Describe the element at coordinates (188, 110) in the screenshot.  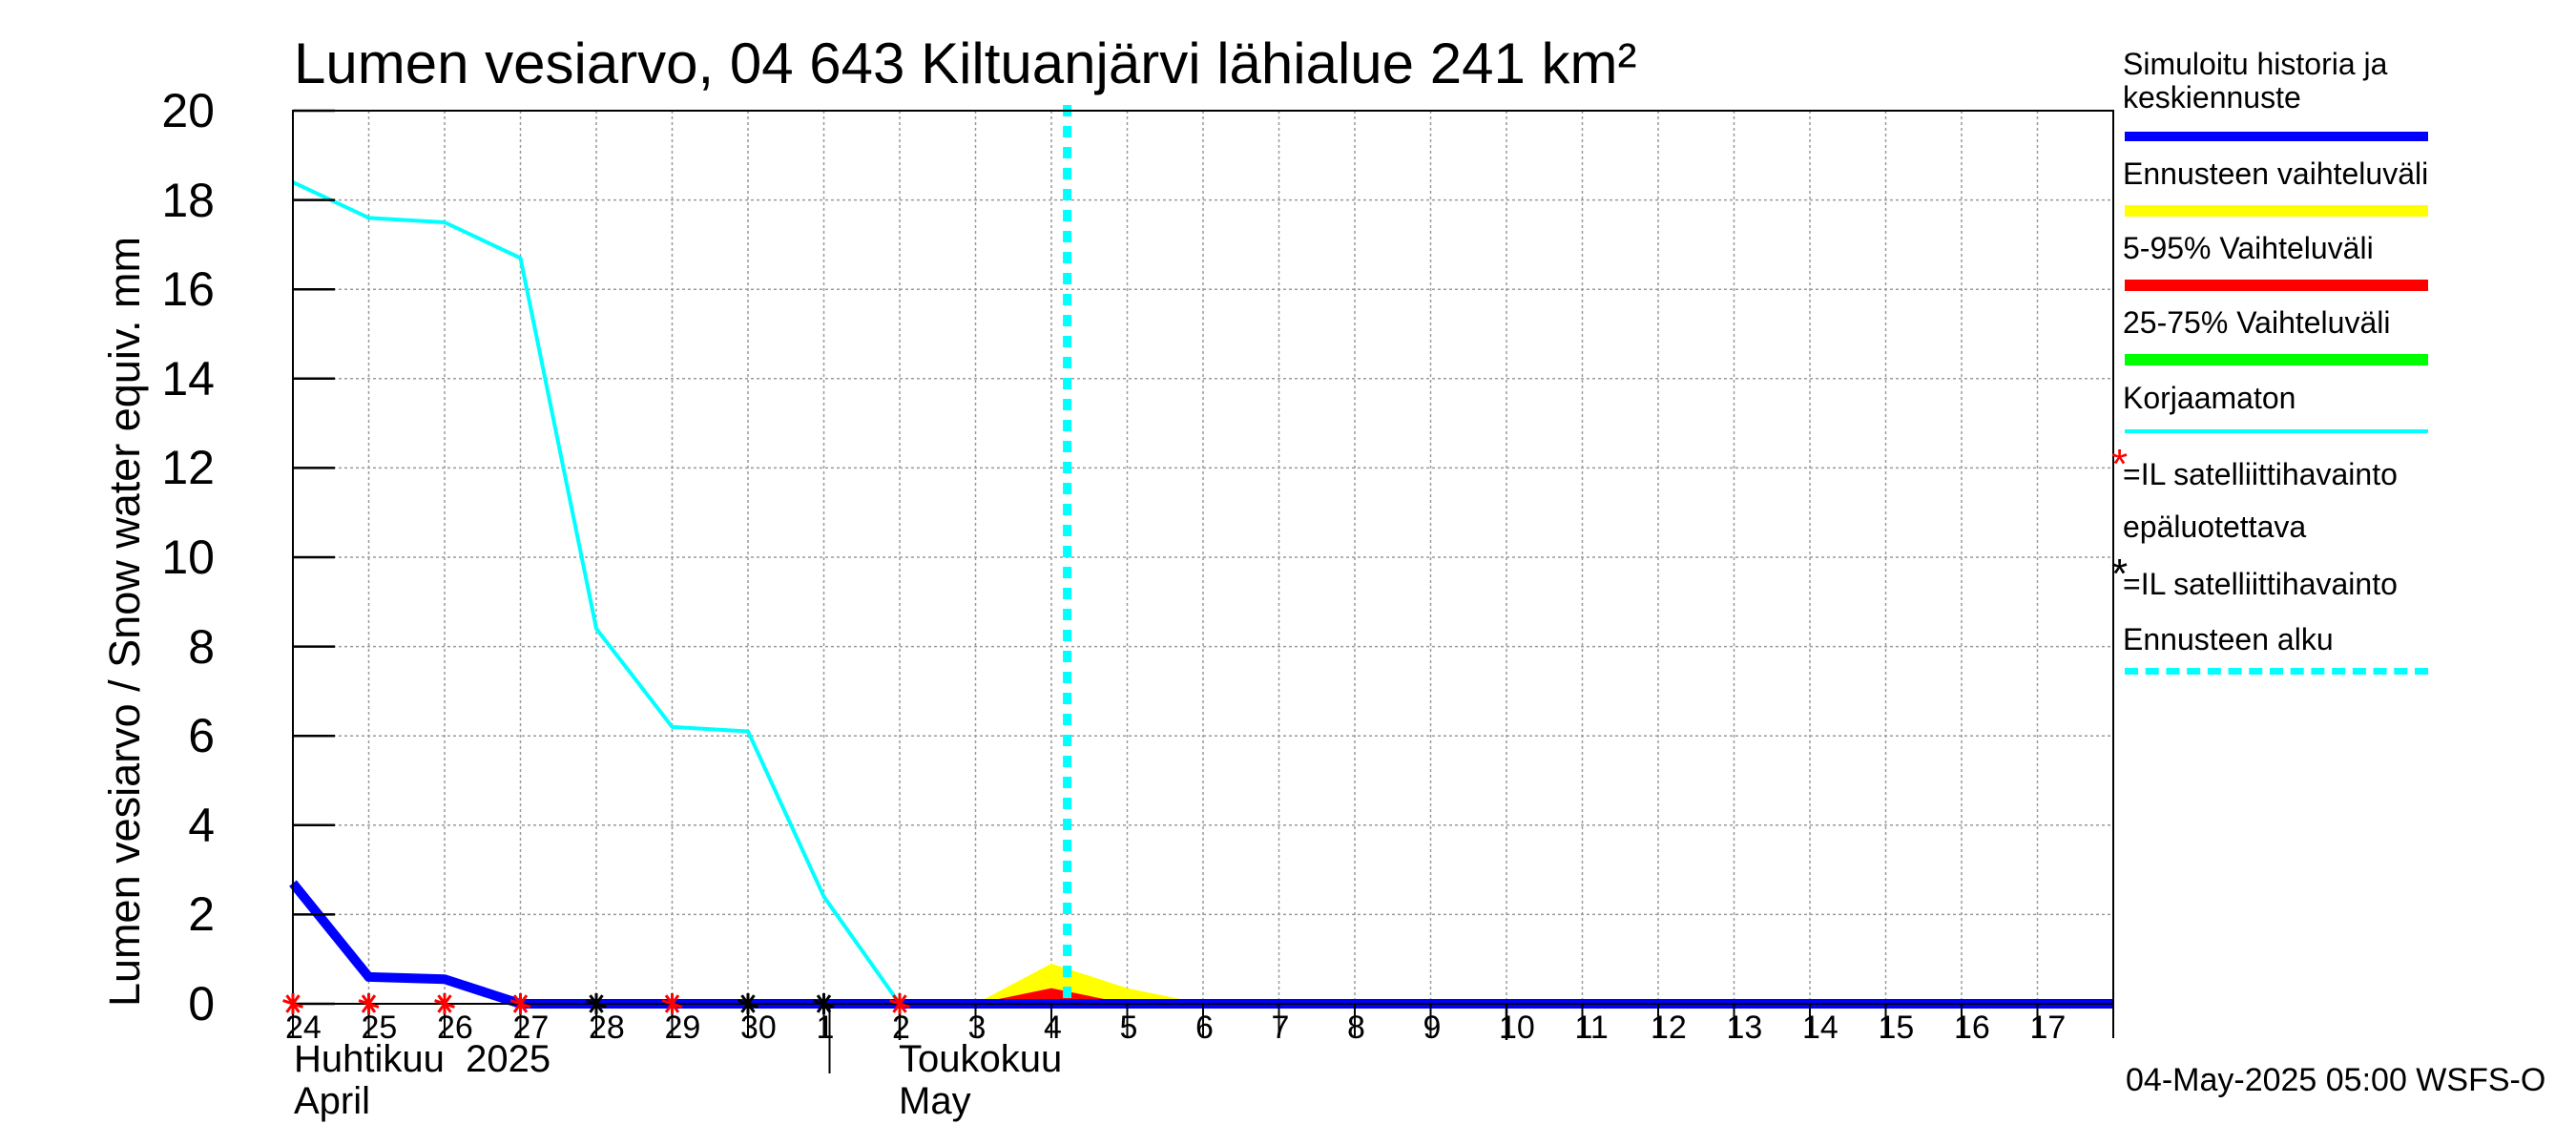
I see `y-tick-label: 20` at that location.